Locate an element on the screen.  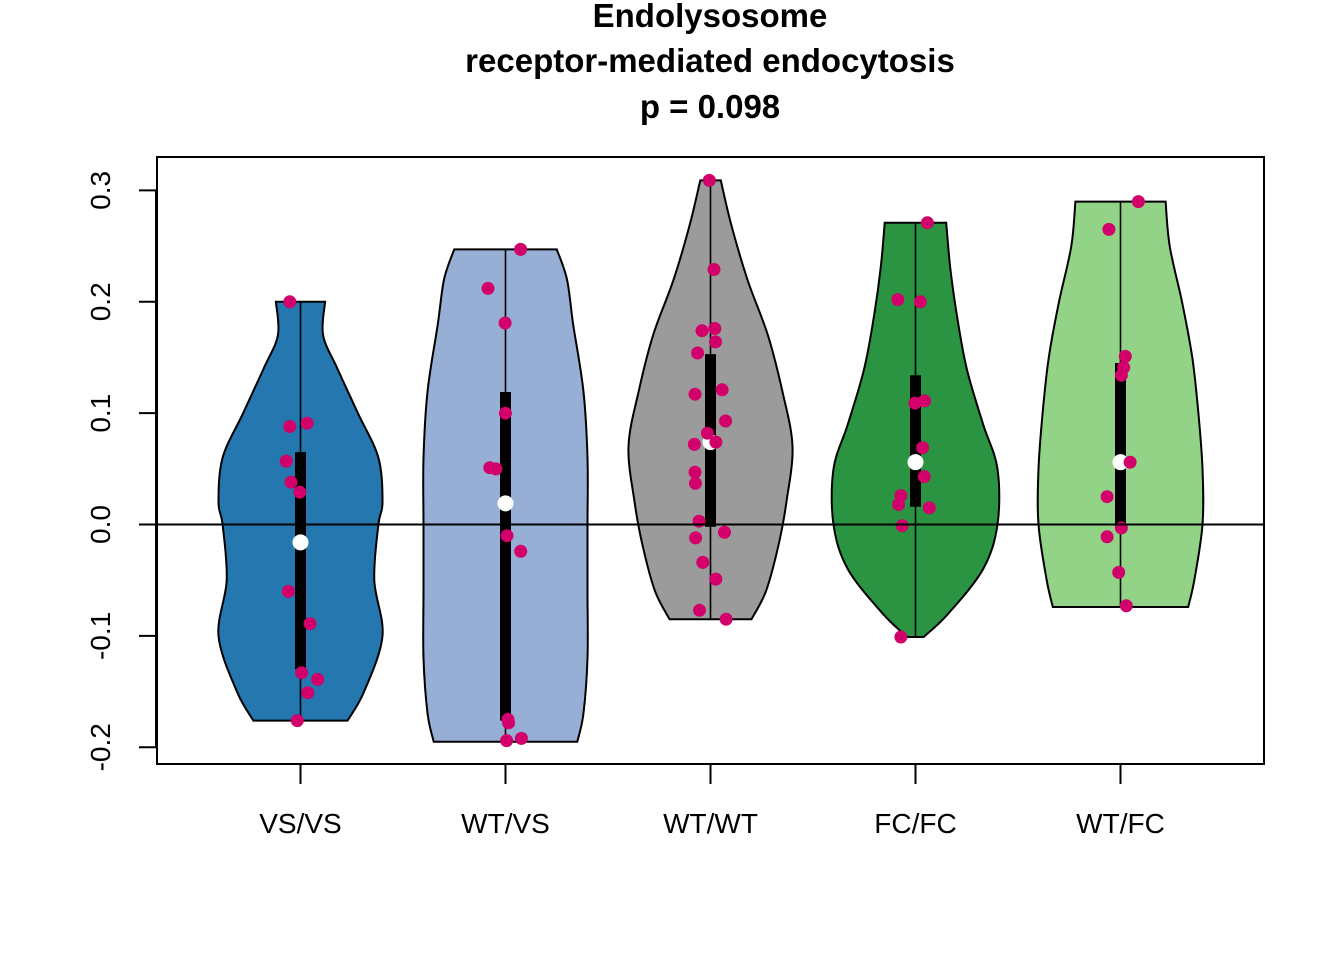
y-tick-label: -0.1 is located at coordinates (100, 636).